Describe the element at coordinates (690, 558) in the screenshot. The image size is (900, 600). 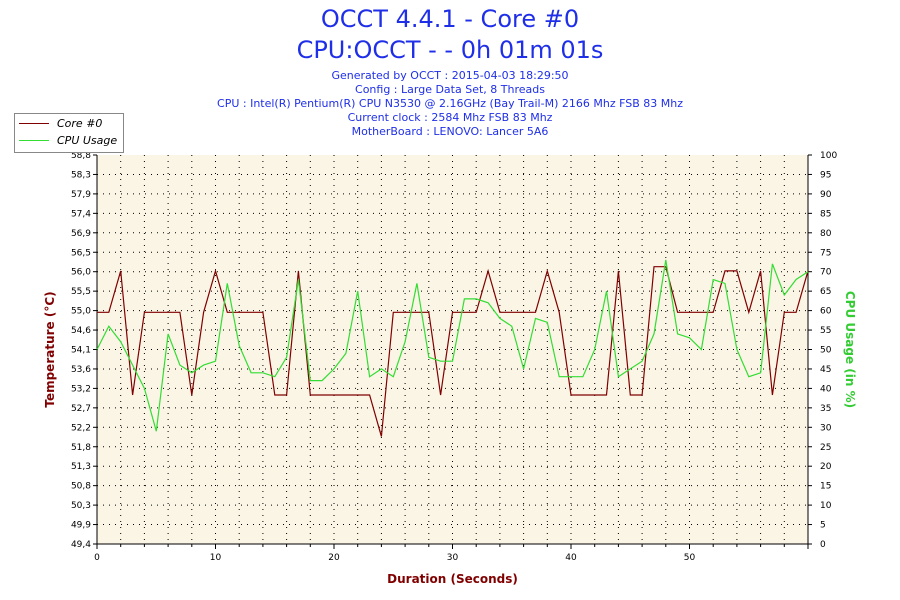
I see `x-tick-label: 50` at that location.